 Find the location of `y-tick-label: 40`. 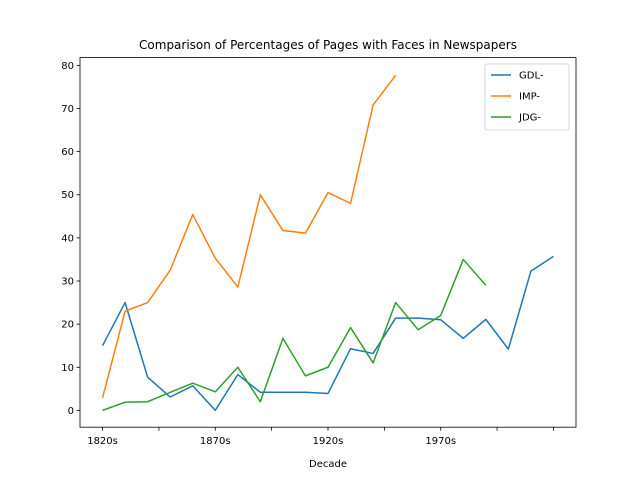

y-tick-label: 40 is located at coordinates (67, 238).